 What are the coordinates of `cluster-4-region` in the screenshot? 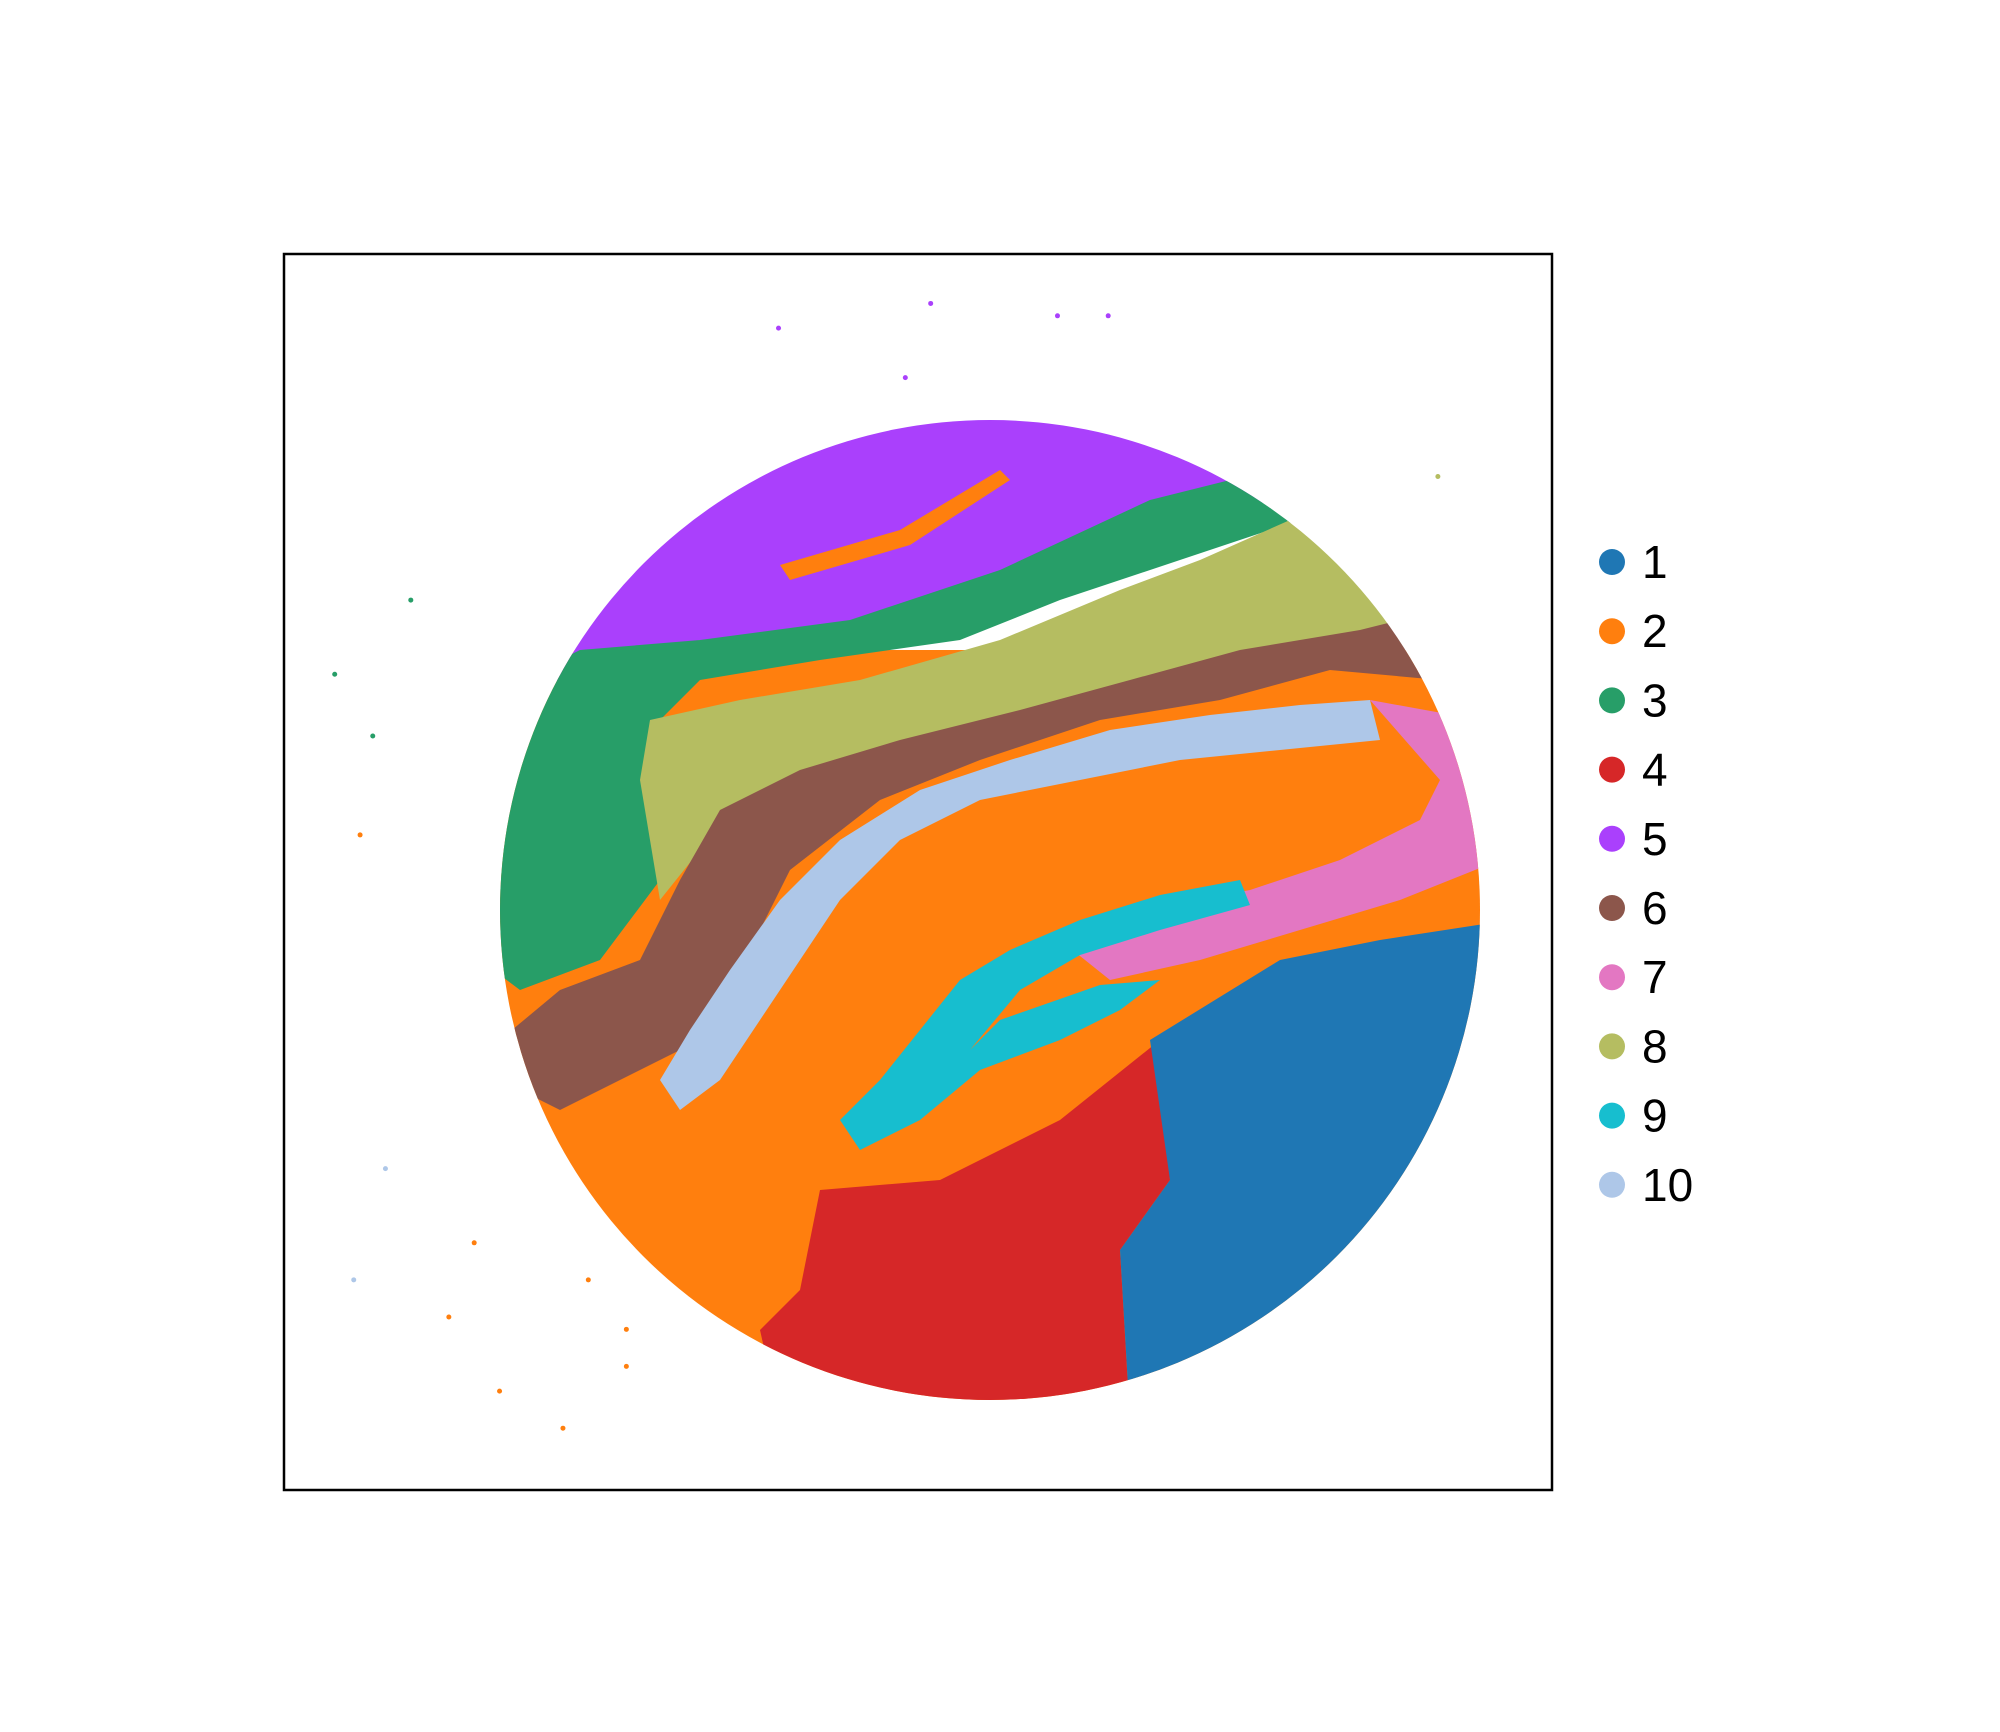 It's located at (965, 1220).